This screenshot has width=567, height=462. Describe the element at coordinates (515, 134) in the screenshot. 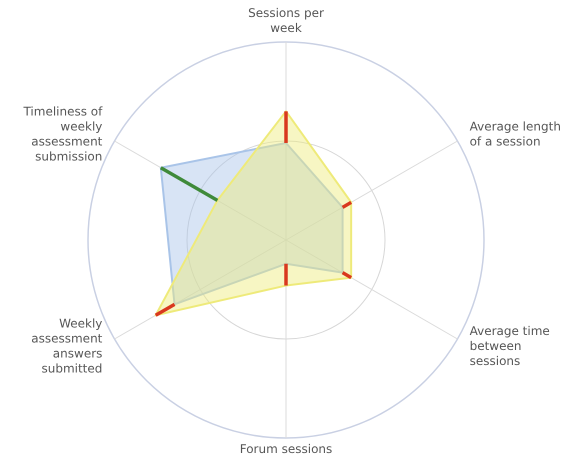

I see `spoke-label: Average length of a session` at that location.